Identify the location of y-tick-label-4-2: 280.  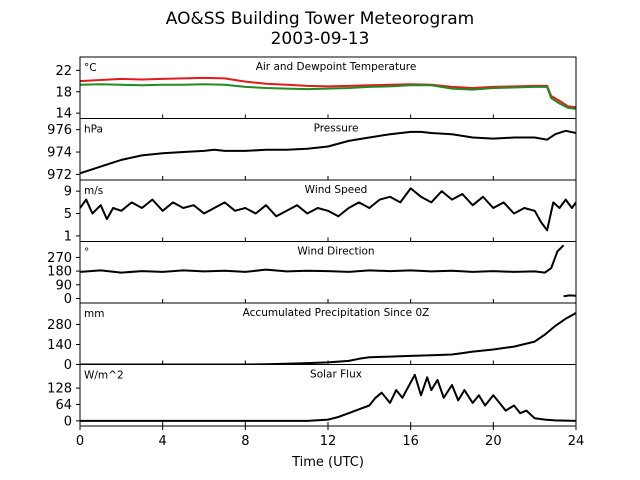
(59, 325).